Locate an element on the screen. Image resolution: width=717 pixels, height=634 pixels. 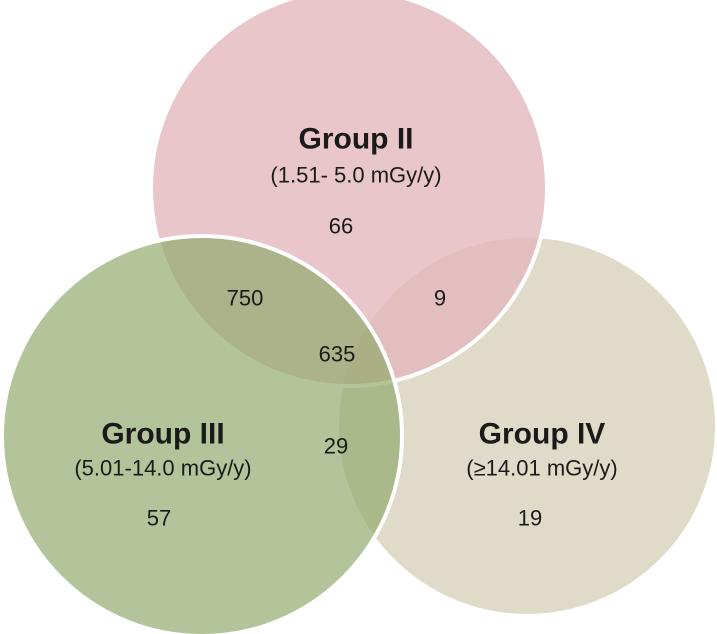
group-ii-name: Group II is located at coordinates (356, 139).